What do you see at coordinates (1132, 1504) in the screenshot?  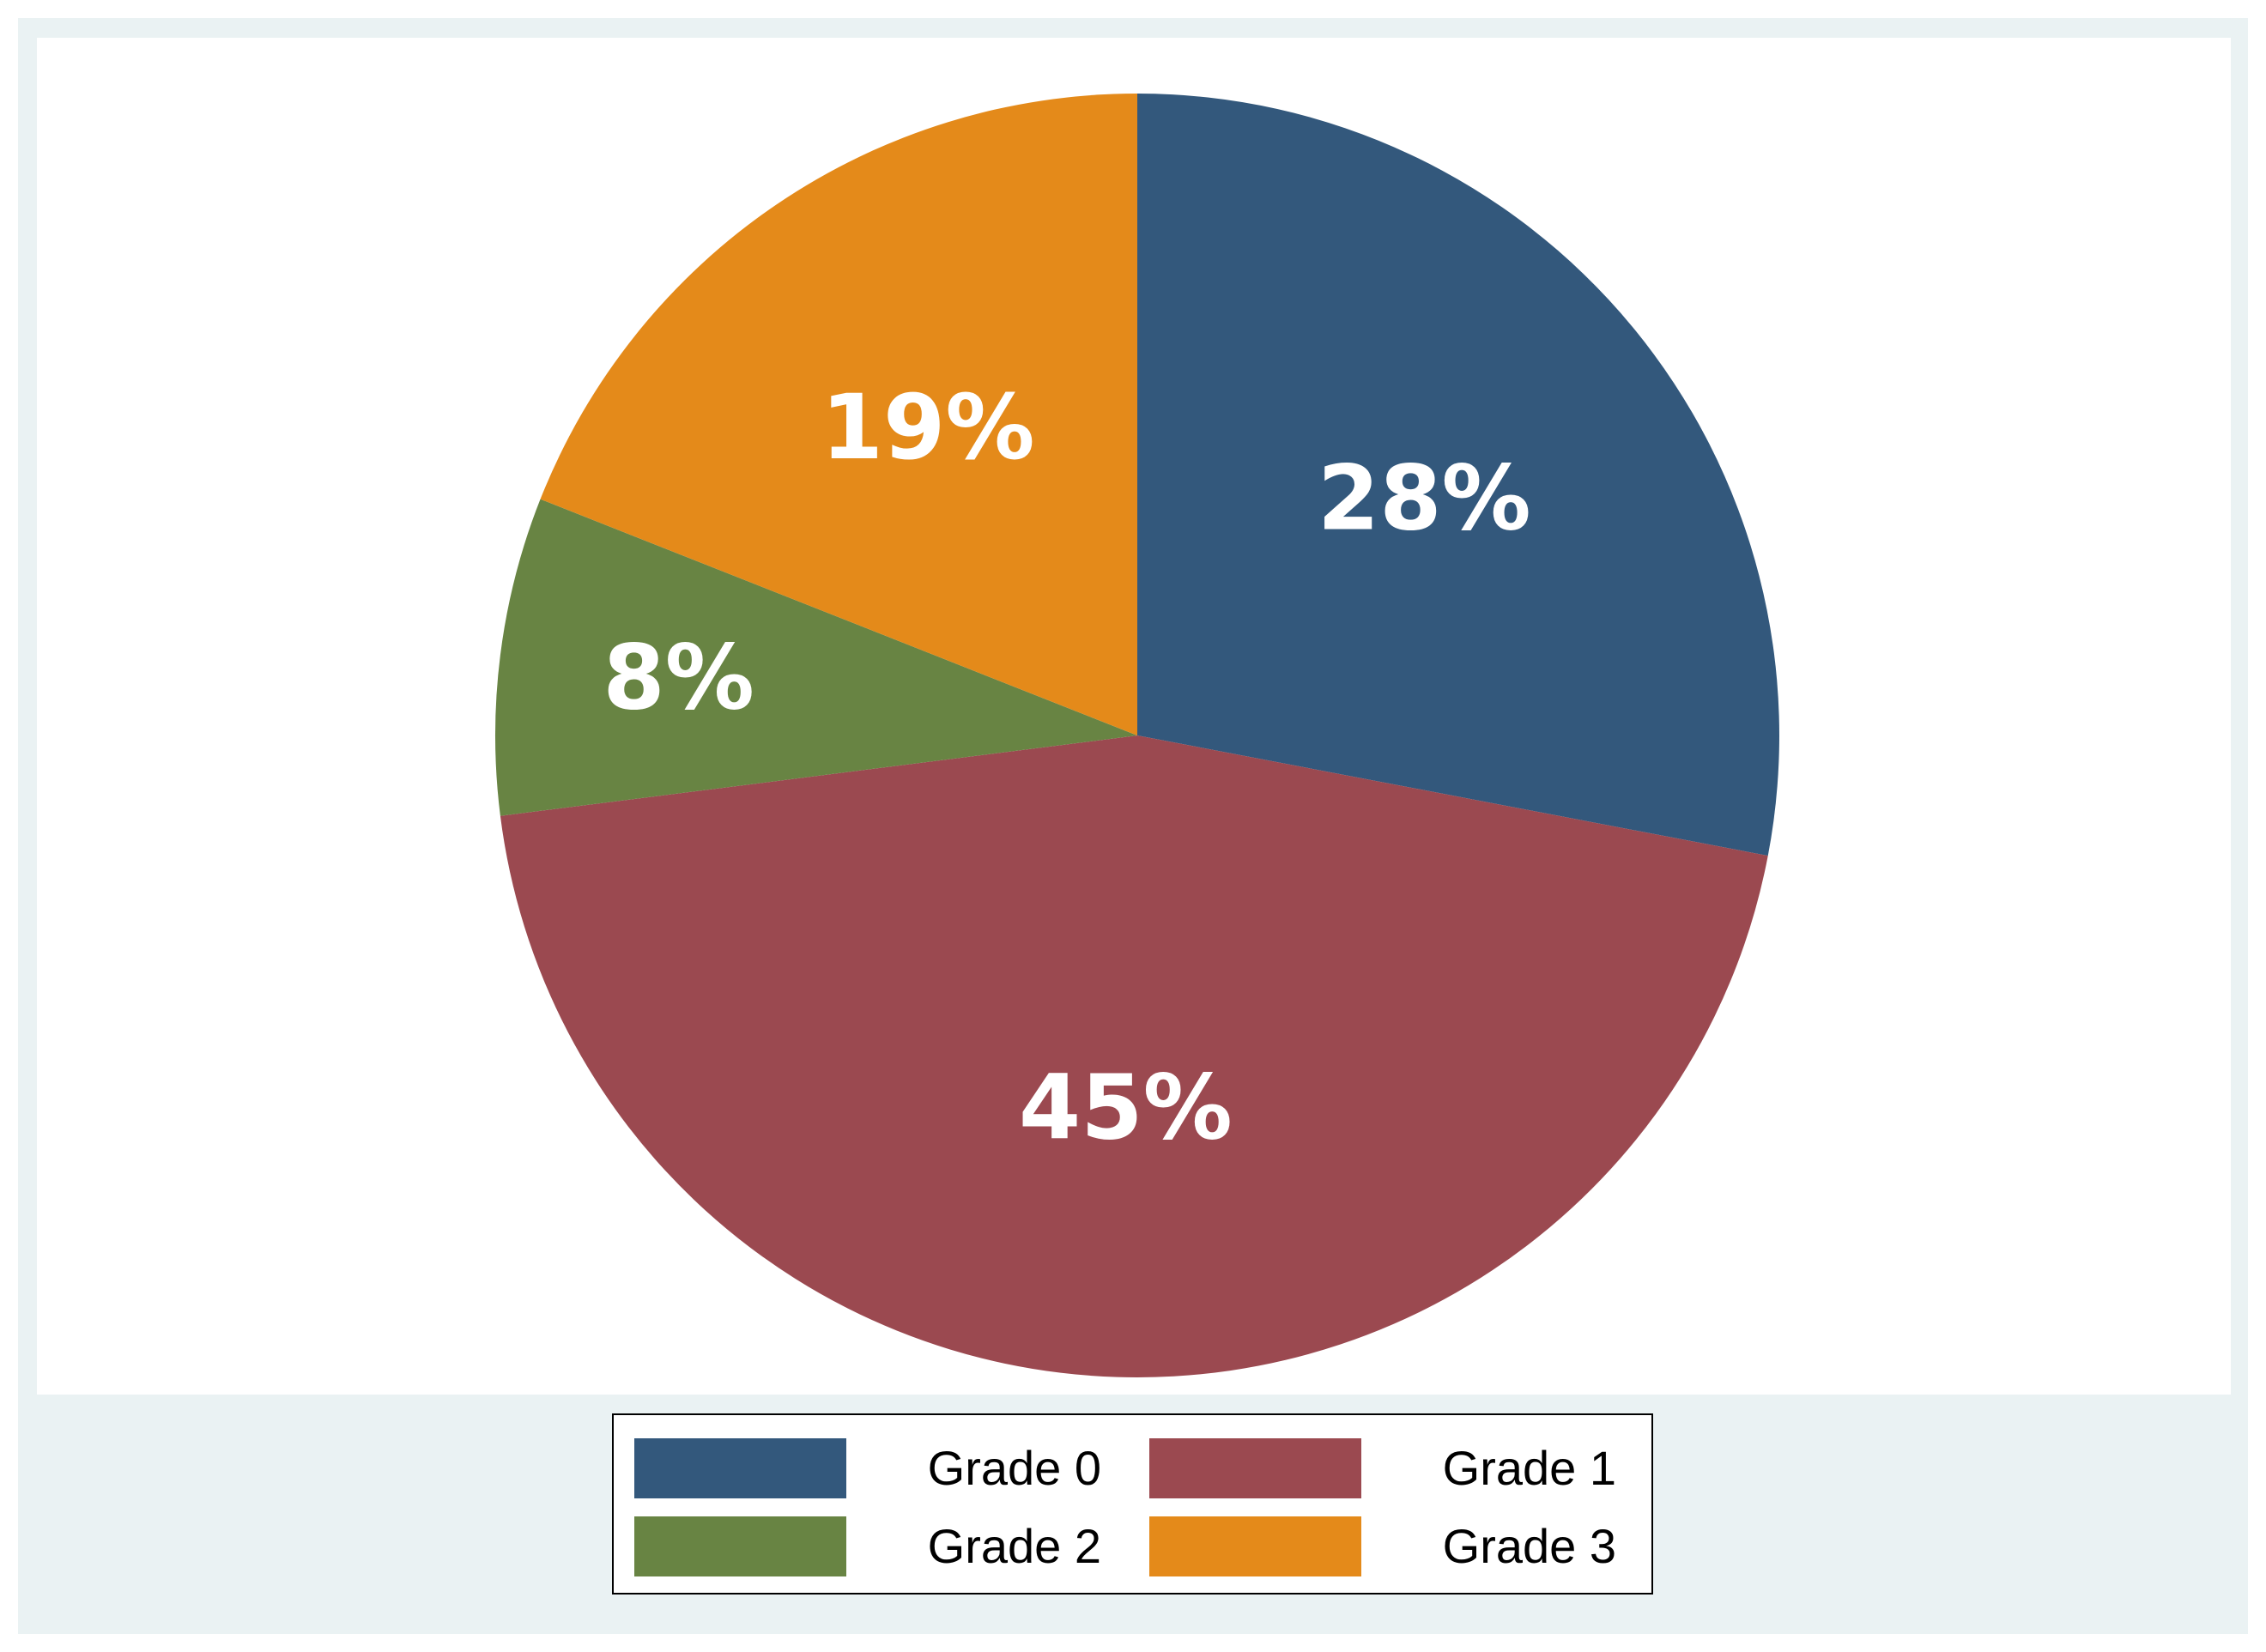 I see `legend: Grade 0 Grade 1 Grade 2 Grade 3` at bounding box center [1132, 1504].